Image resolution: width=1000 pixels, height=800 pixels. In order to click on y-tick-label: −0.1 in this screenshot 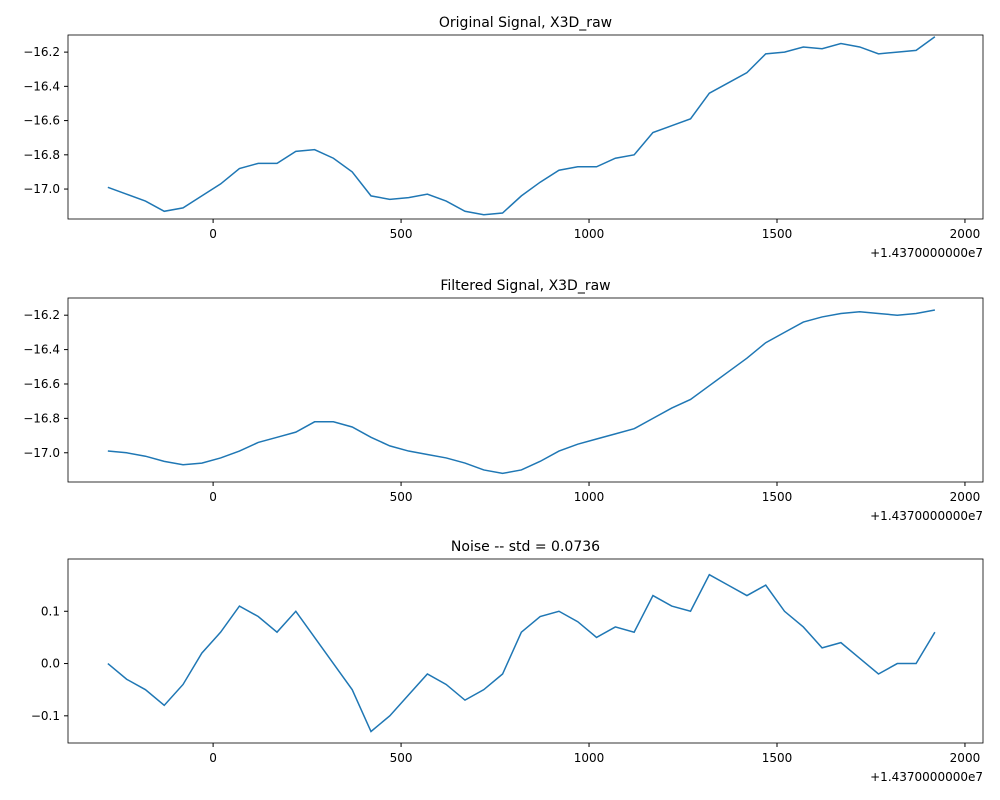, I will do `click(45, 716)`.